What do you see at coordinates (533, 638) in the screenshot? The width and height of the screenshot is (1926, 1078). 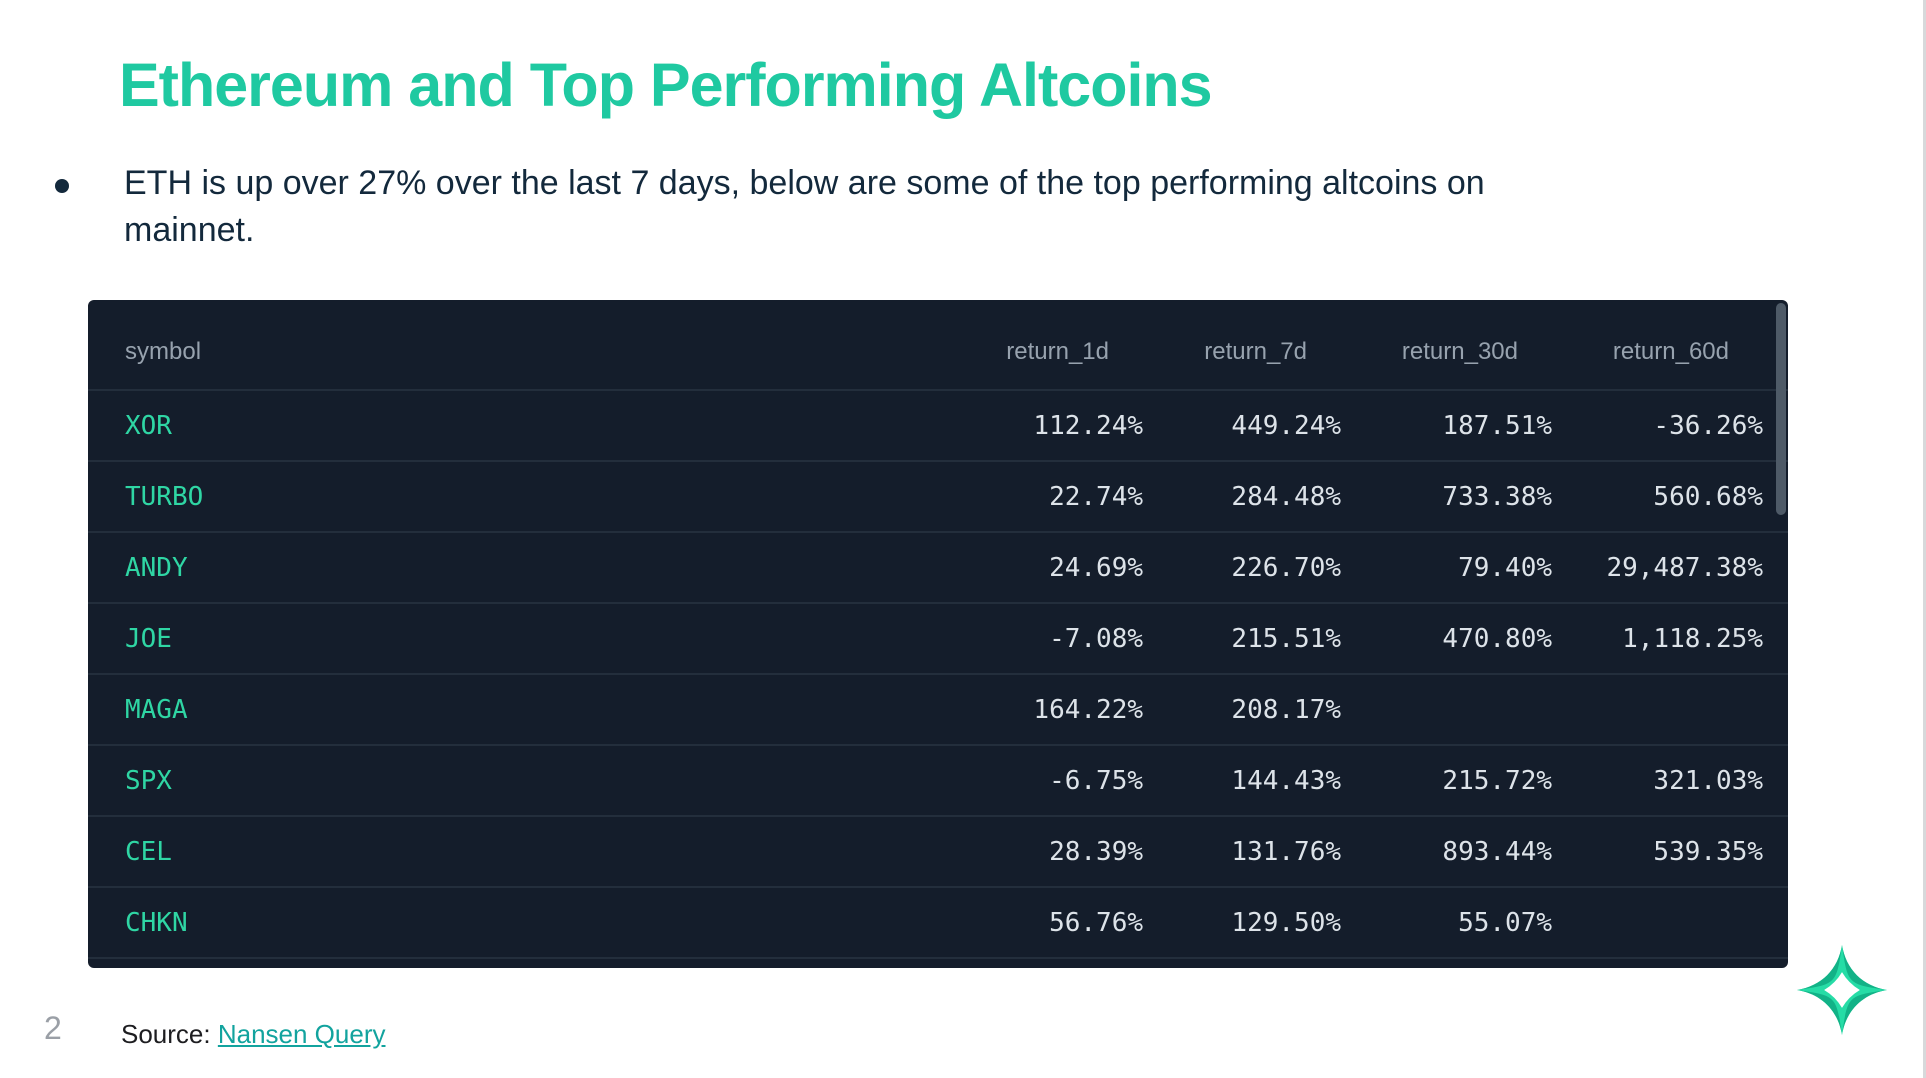 I see `symbol-cell: JOE` at bounding box center [533, 638].